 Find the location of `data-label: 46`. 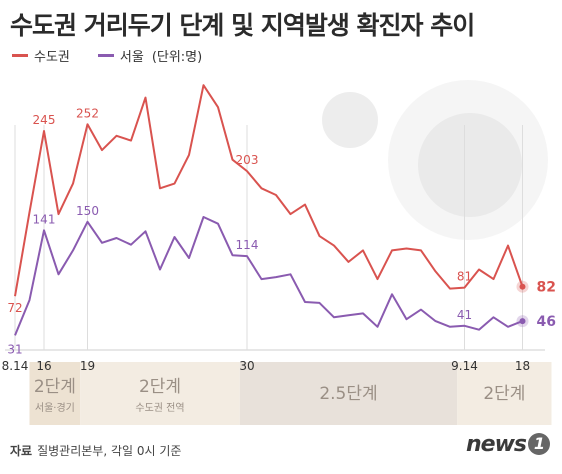

data-label: 46 is located at coordinates (546, 322).